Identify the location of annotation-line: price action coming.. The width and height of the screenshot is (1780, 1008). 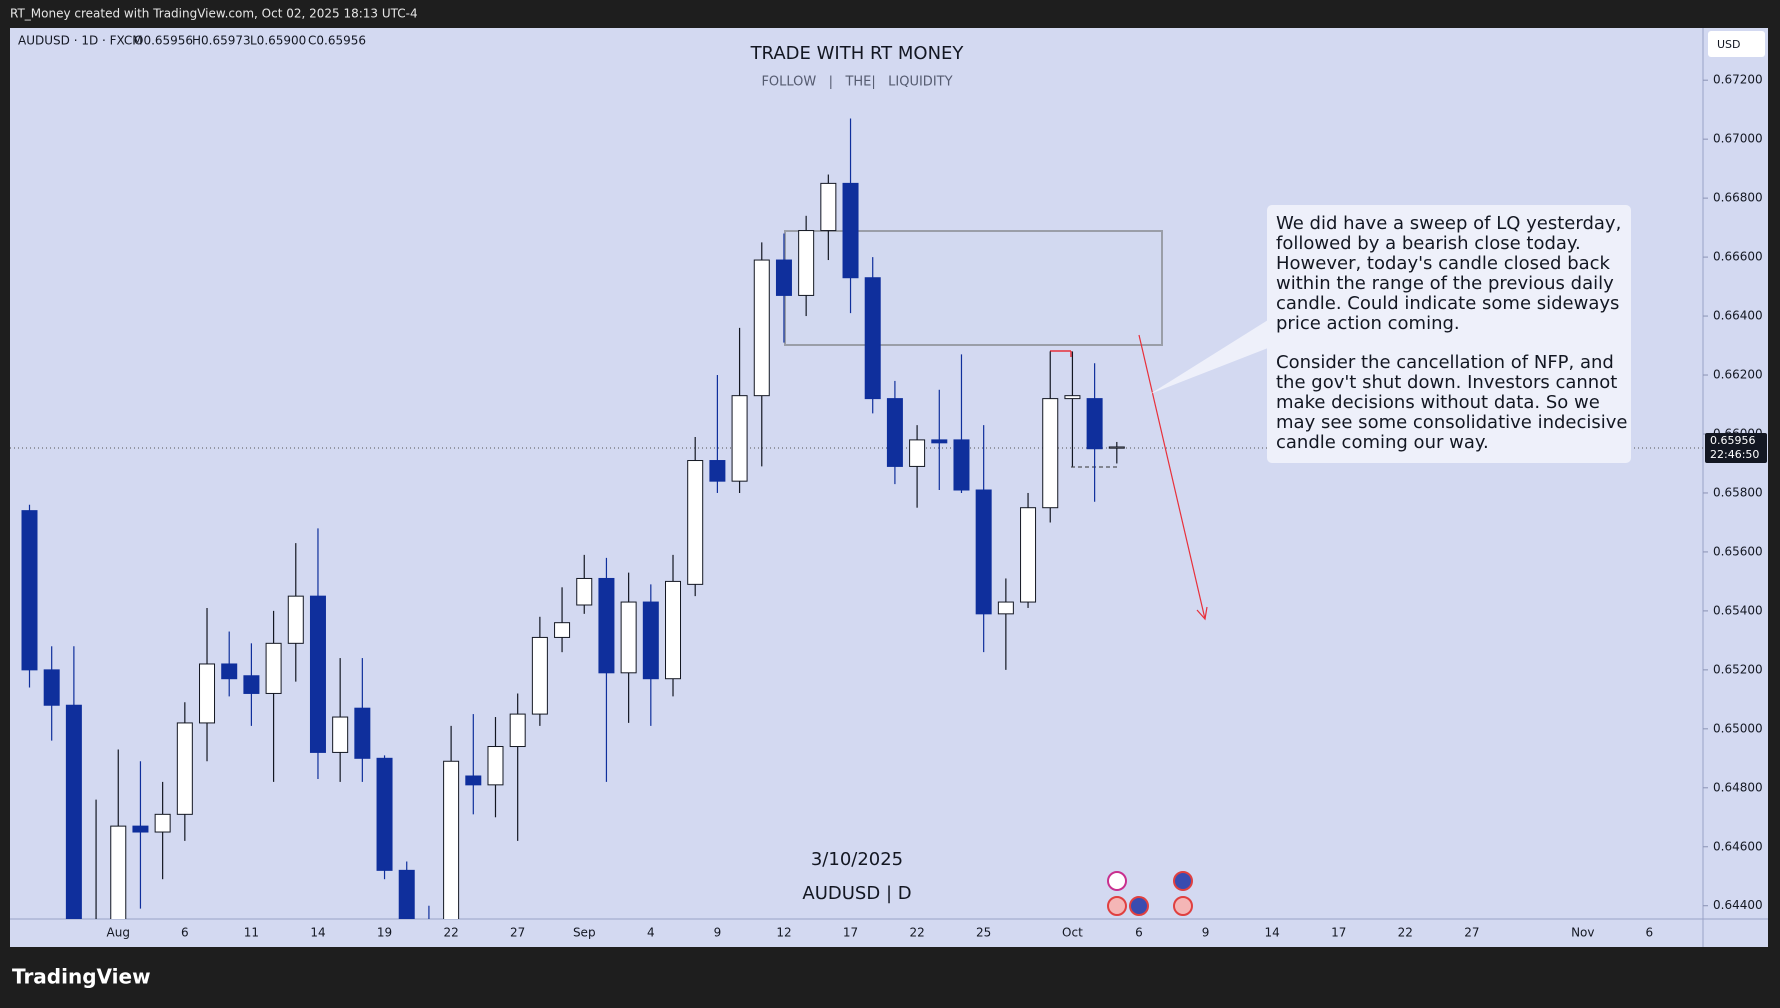
(1368, 323).